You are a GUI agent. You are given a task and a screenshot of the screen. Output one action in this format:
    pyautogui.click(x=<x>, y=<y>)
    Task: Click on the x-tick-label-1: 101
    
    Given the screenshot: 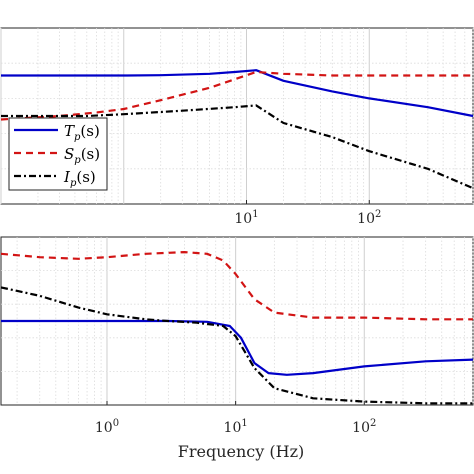 What is the action you would take?
    pyautogui.click(x=236, y=427)
    